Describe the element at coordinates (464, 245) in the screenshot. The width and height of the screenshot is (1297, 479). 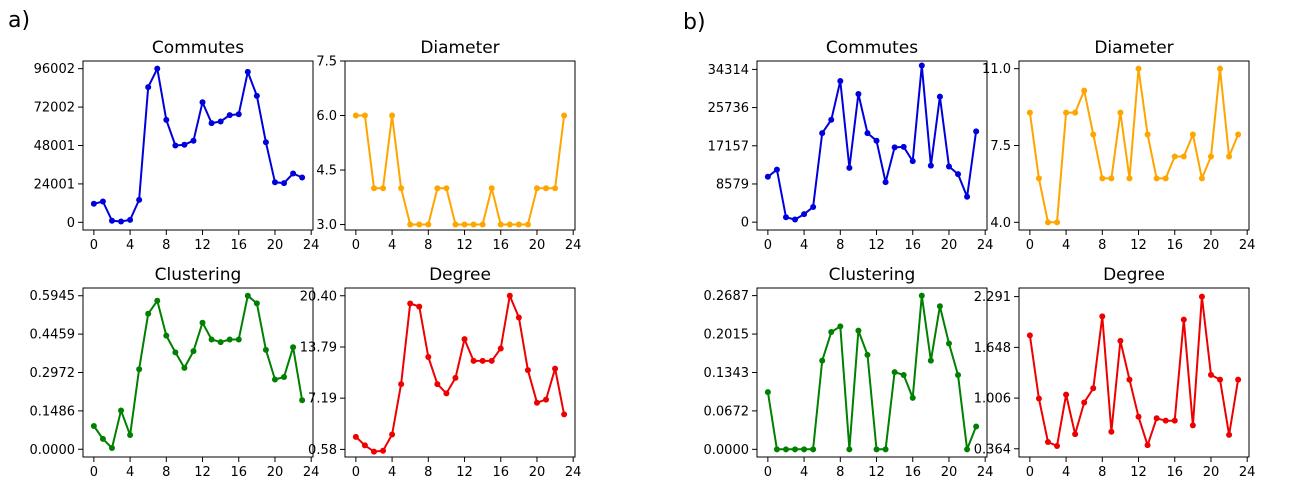
I see `x-tick-label-a-diameter: 12` at that location.